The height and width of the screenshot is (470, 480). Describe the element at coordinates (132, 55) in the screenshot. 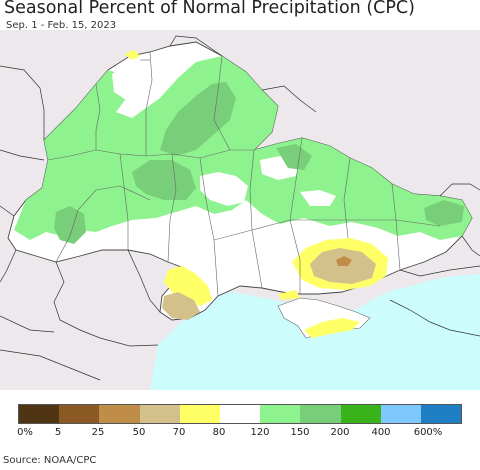

I see `yellow-north-spot` at that location.